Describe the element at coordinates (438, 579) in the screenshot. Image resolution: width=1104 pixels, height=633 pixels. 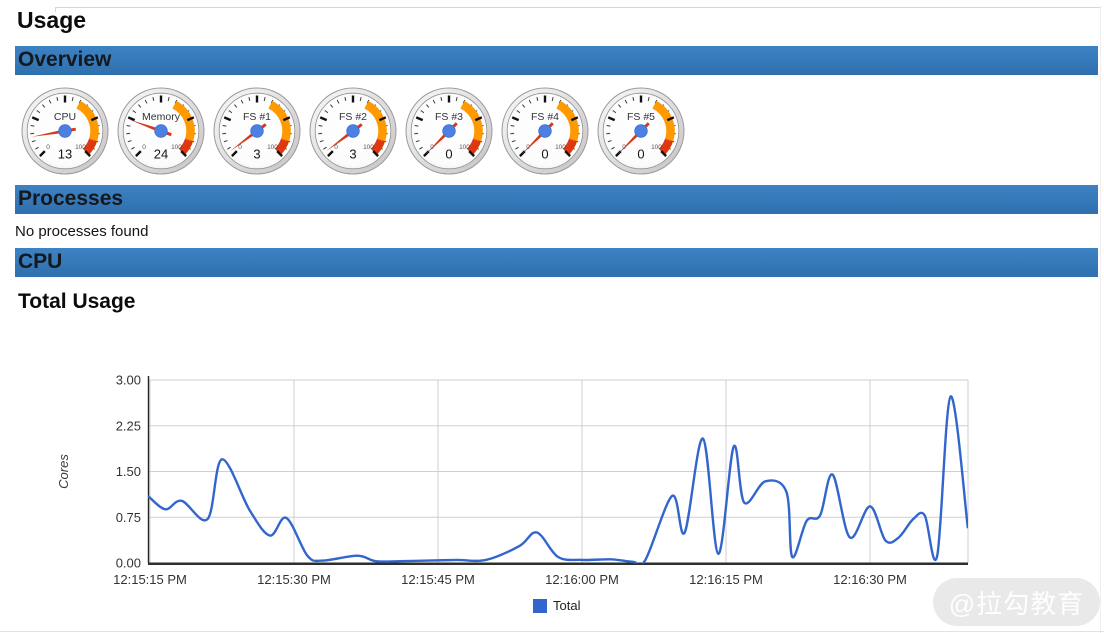
I see `x-axis-tick-label: 12:15:45 PM` at that location.